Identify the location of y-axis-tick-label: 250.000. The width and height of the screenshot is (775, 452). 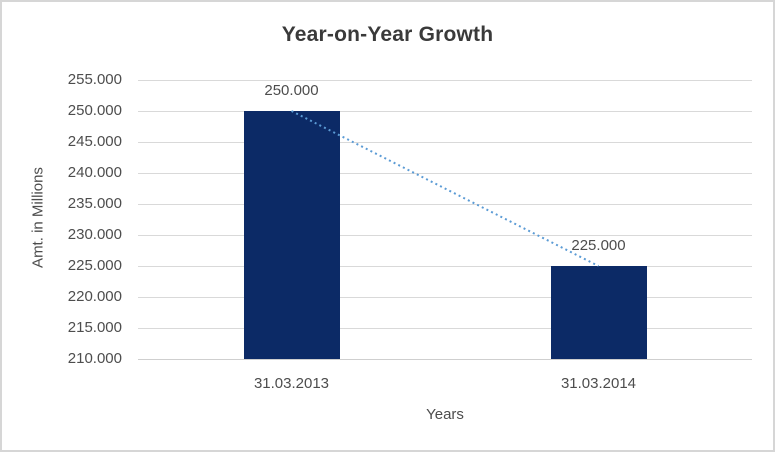
(94, 110).